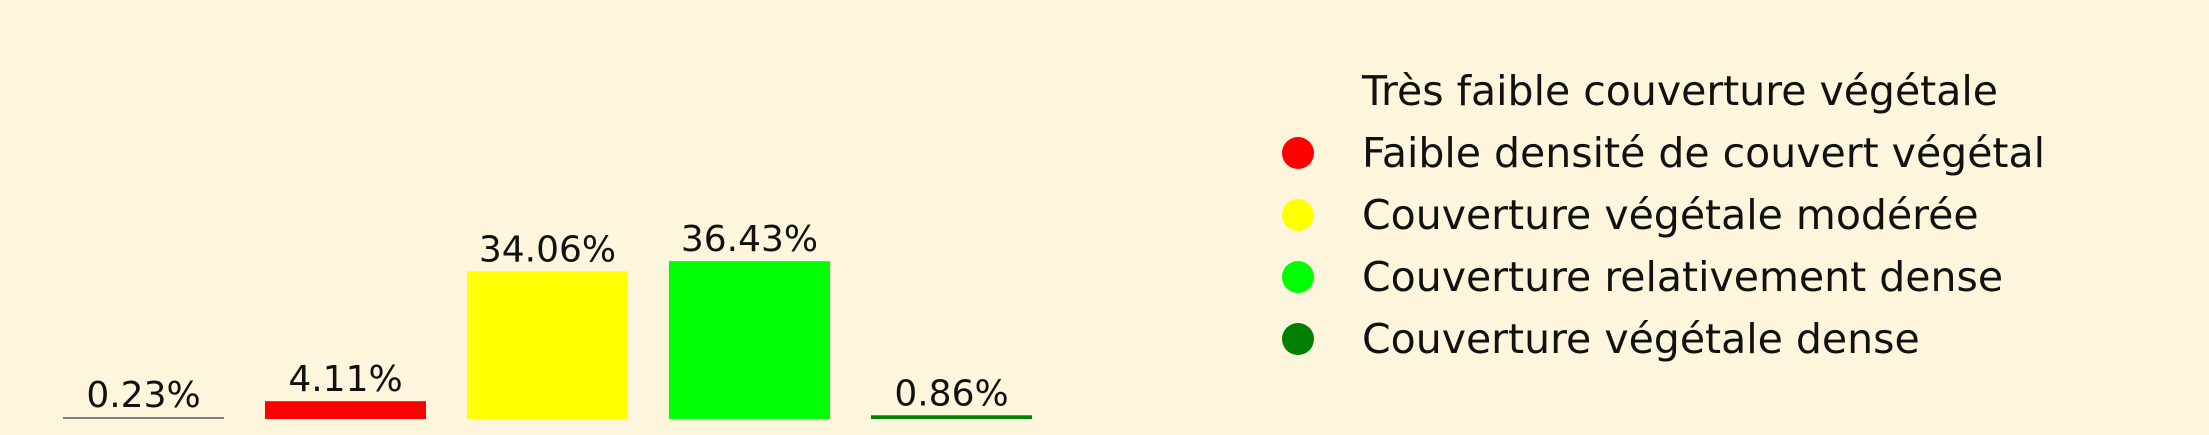 This screenshot has height=435, width=2209. I want to click on value-label-dense: 0.86%, so click(951, 393).